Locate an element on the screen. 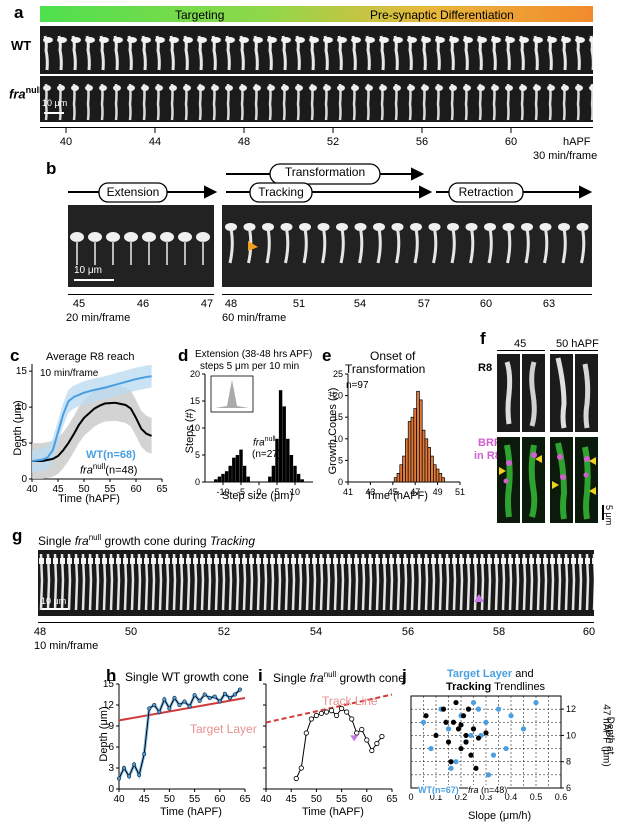 Image resolution: width=617 pixels, height=824 pixels. fra-timelapse-image is located at coordinates (316, 99).